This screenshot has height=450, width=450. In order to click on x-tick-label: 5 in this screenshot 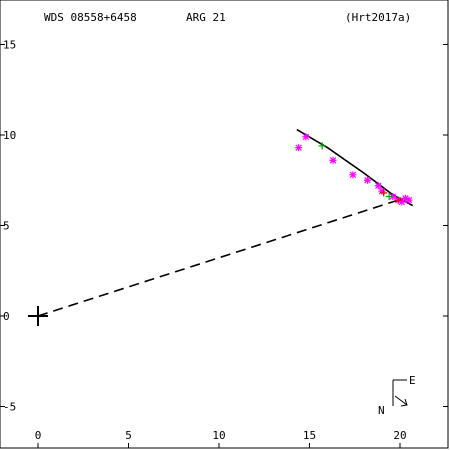, I will do `click(128, 435)`.